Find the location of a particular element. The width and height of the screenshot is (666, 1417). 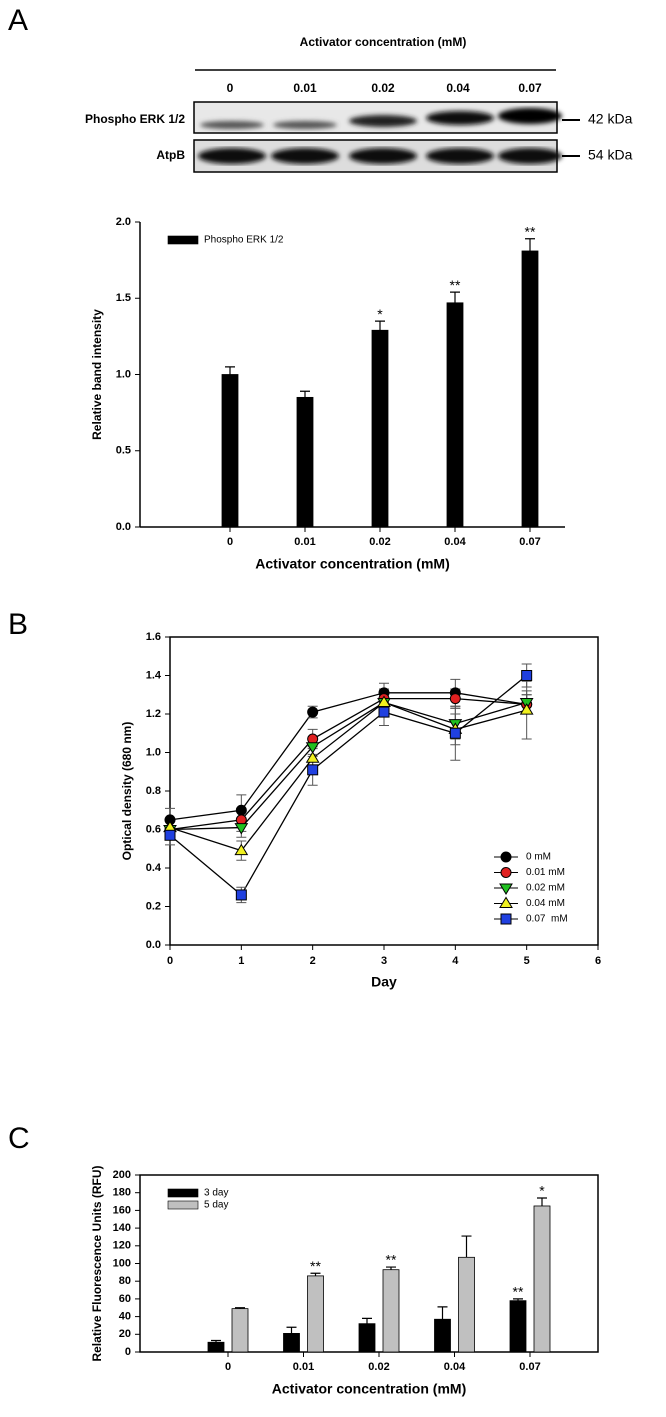

panel-label: A is located at coordinates (18, 20).